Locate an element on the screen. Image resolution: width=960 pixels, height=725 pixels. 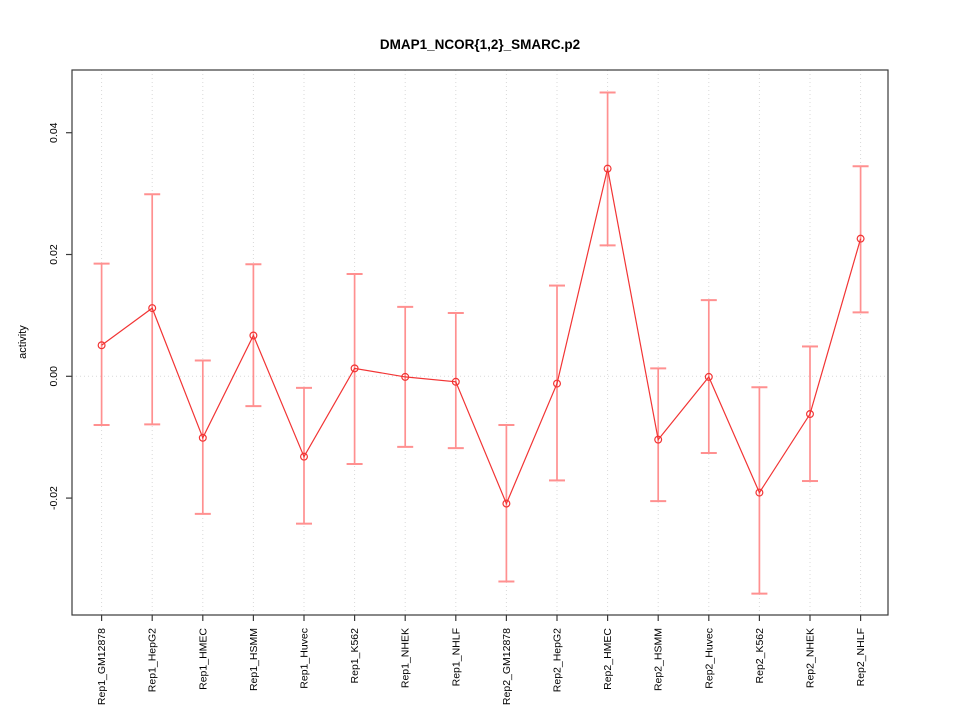
x-tick-label: Rep1_HMEC is located at coordinates (203, 659).